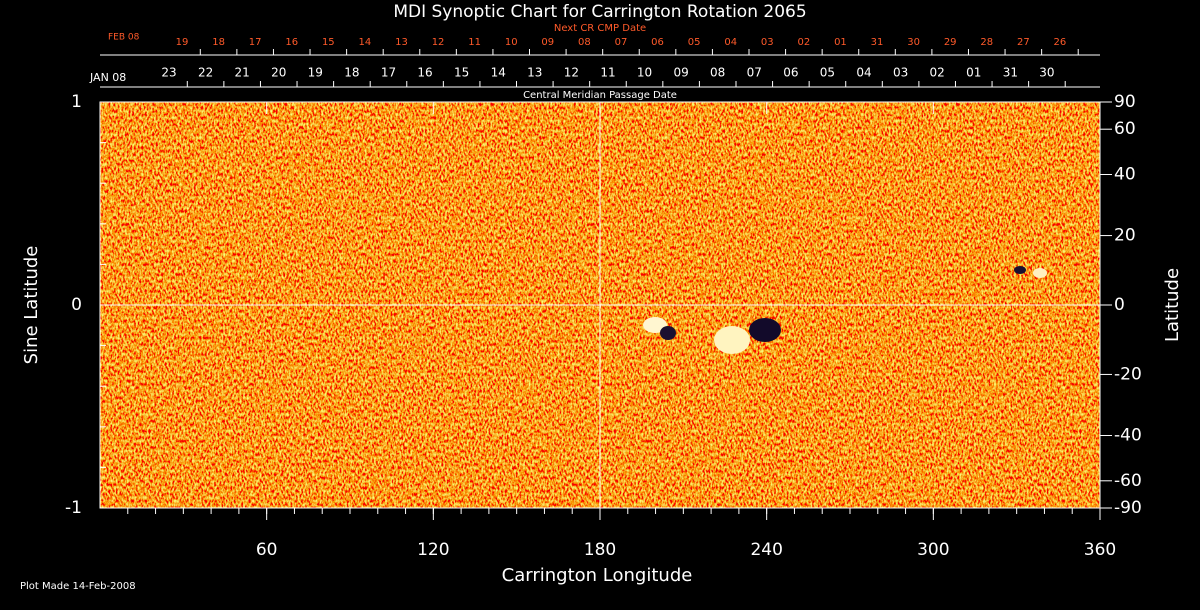 This screenshot has width=1200, height=610. I want to click on x-tick-label: 120, so click(433, 550).